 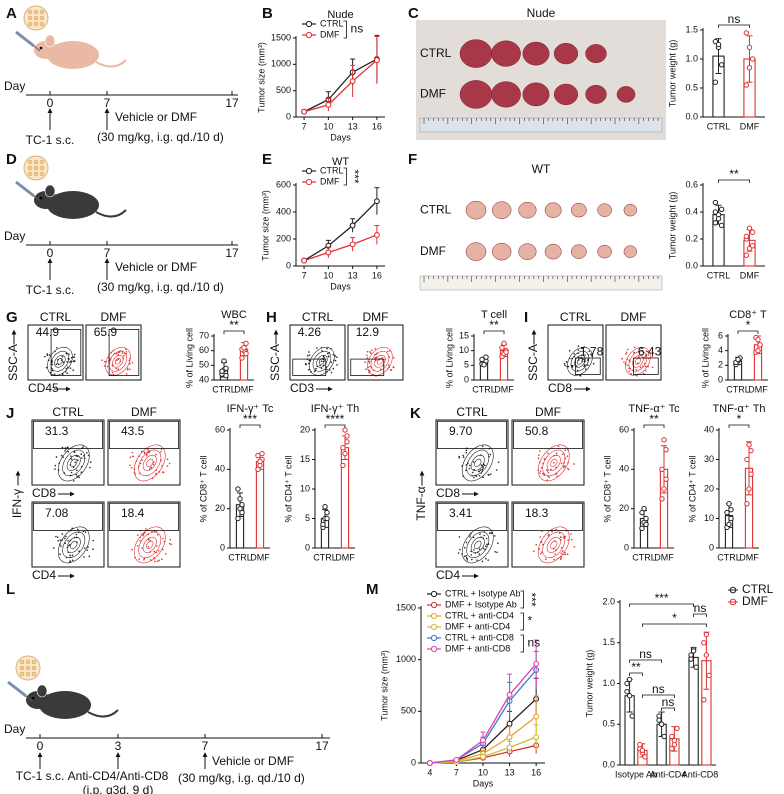 What do you see at coordinates (691, 58) in the screenshot?
I see `y-tick-label: 1.0` at bounding box center [691, 58].